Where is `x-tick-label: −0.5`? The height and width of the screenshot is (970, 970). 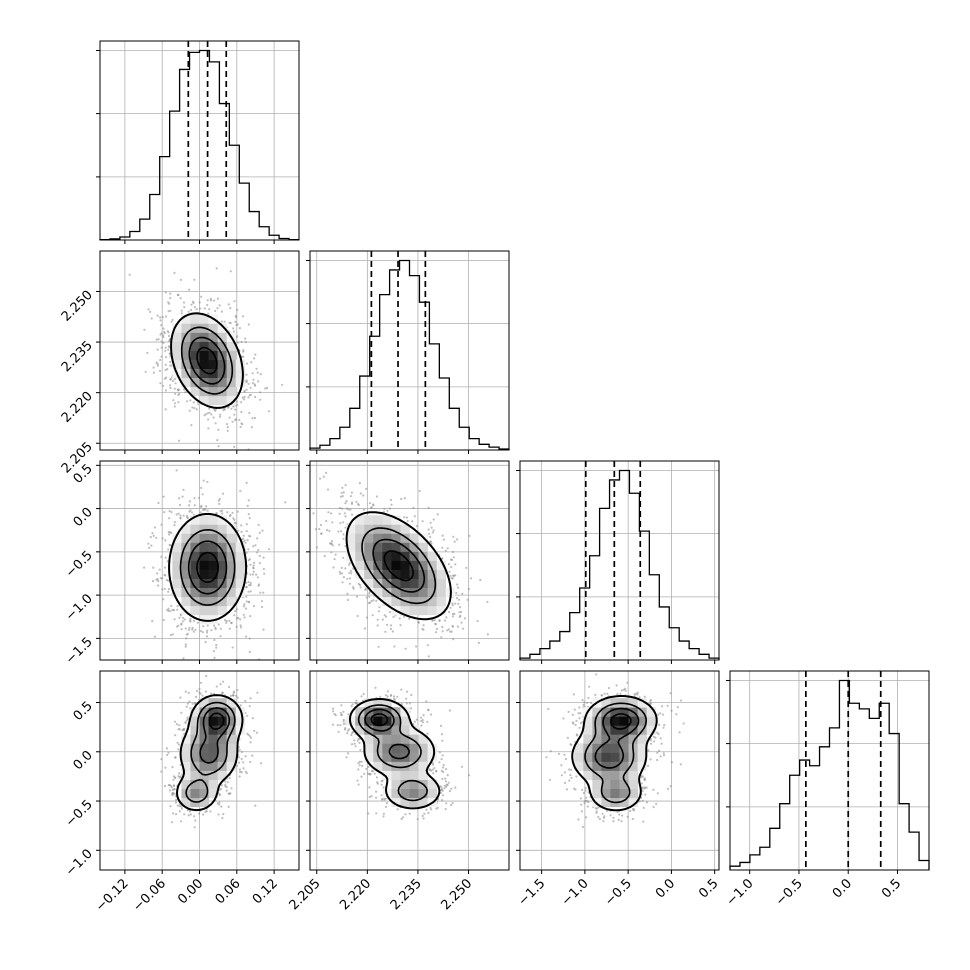
x-tick-label: −0.5 is located at coordinates (789, 892).